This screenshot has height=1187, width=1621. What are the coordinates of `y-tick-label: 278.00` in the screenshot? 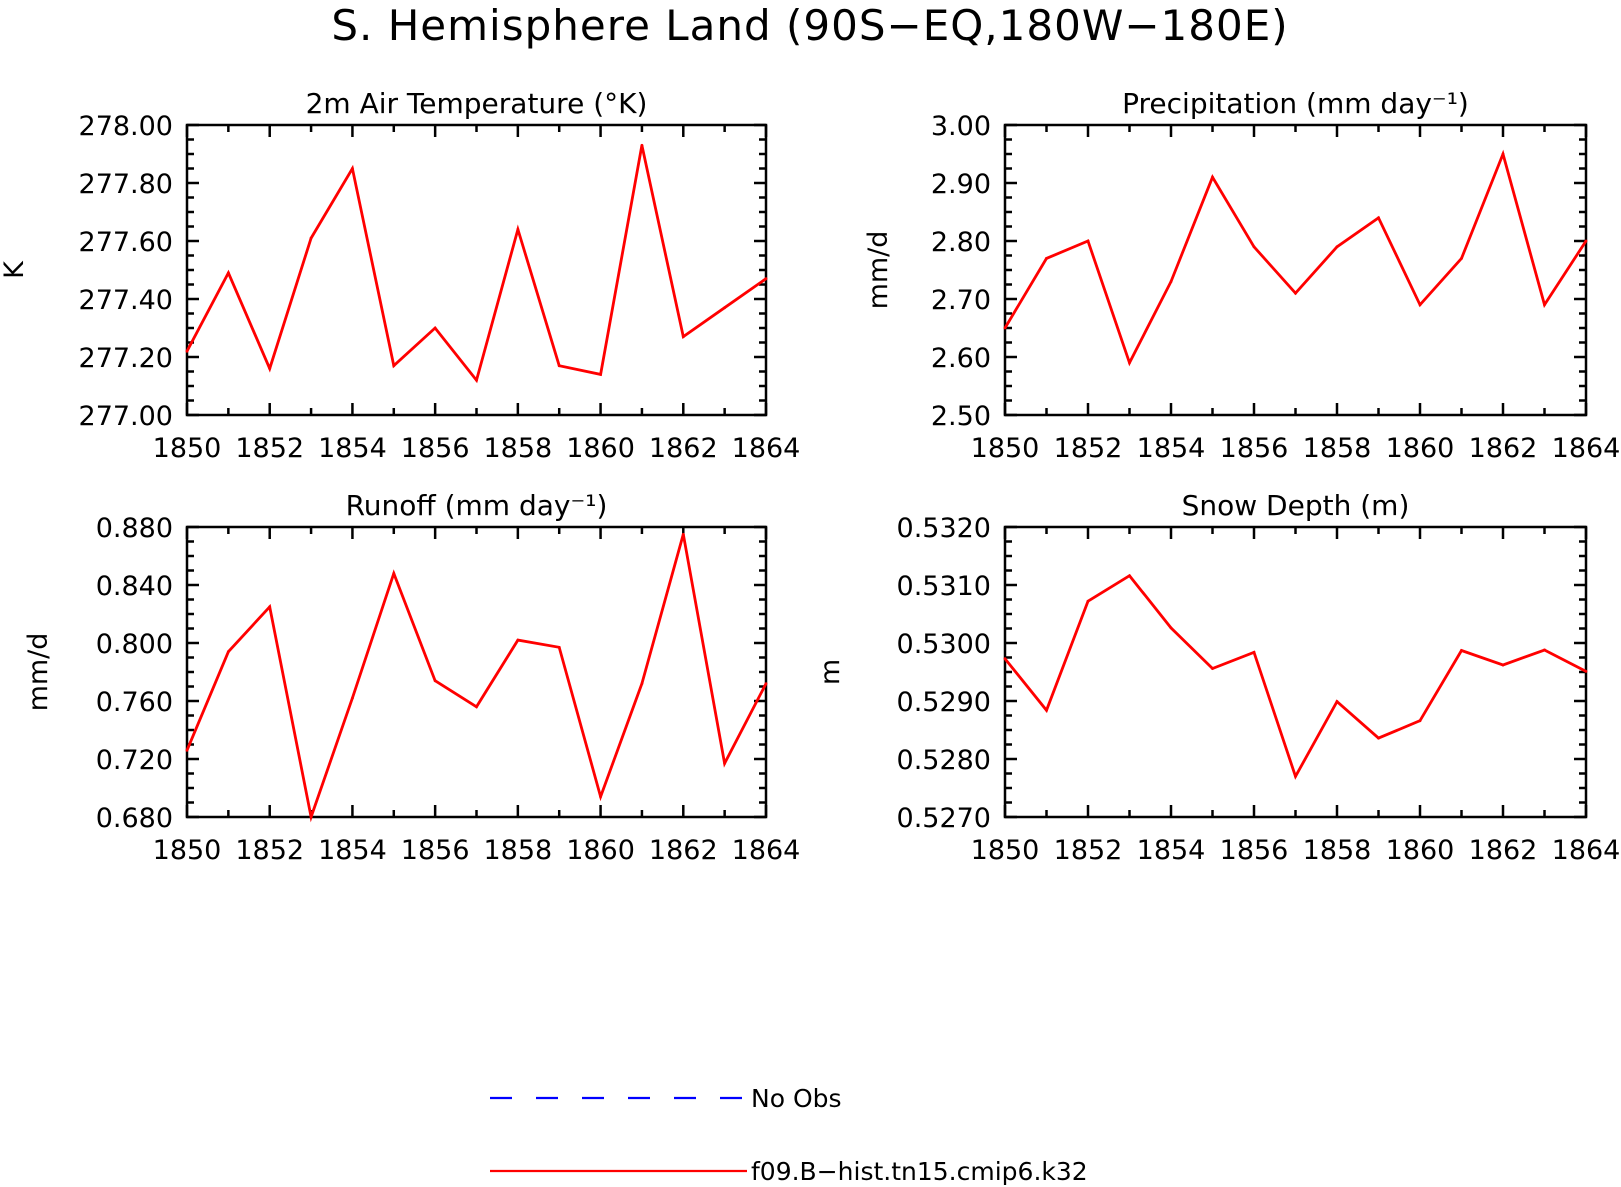 It's located at (126, 126).